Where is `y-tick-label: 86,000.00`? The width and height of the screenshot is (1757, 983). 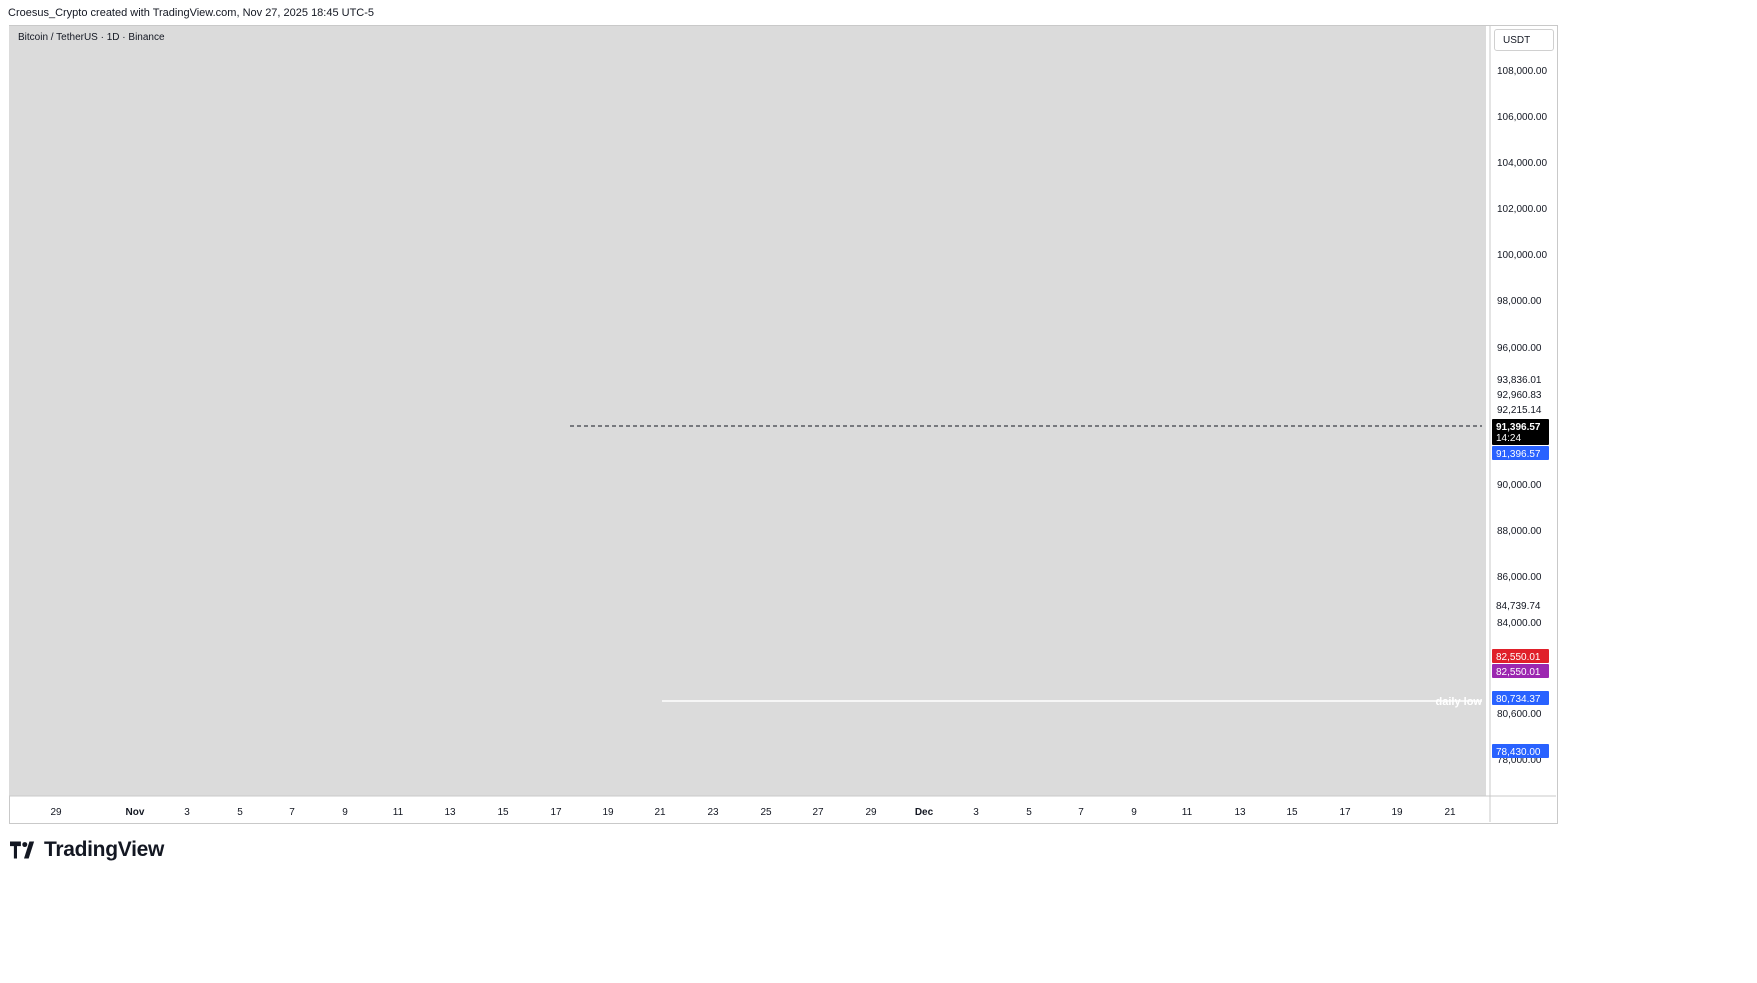 y-tick-label: 86,000.00 is located at coordinates (1519, 577).